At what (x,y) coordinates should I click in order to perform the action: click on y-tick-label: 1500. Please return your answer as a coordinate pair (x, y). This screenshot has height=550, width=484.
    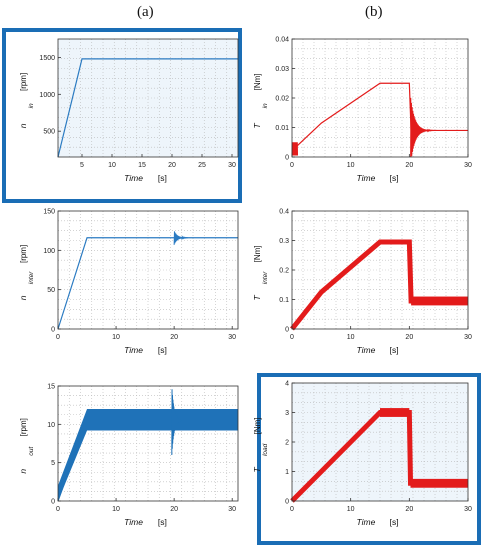
    Looking at the image, I should click on (47, 58).